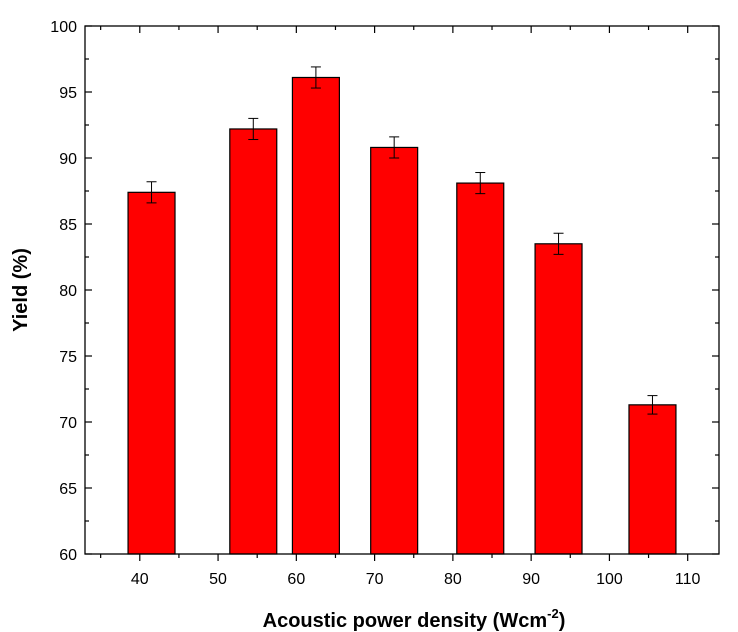 Image resolution: width=738 pixels, height=632 pixels. What do you see at coordinates (68, 423) in the screenshot?
I see `y-tick-label: 70` at bounding box center [68, 423].